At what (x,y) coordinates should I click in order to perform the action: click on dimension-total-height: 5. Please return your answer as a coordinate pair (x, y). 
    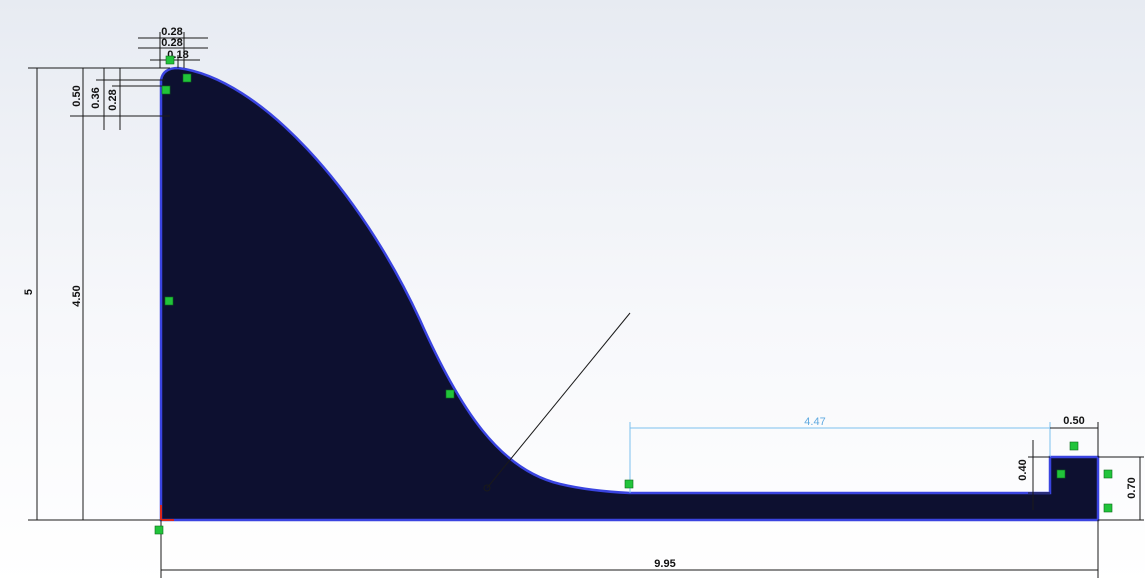
    Looking at the image, I should click on (91, 294).